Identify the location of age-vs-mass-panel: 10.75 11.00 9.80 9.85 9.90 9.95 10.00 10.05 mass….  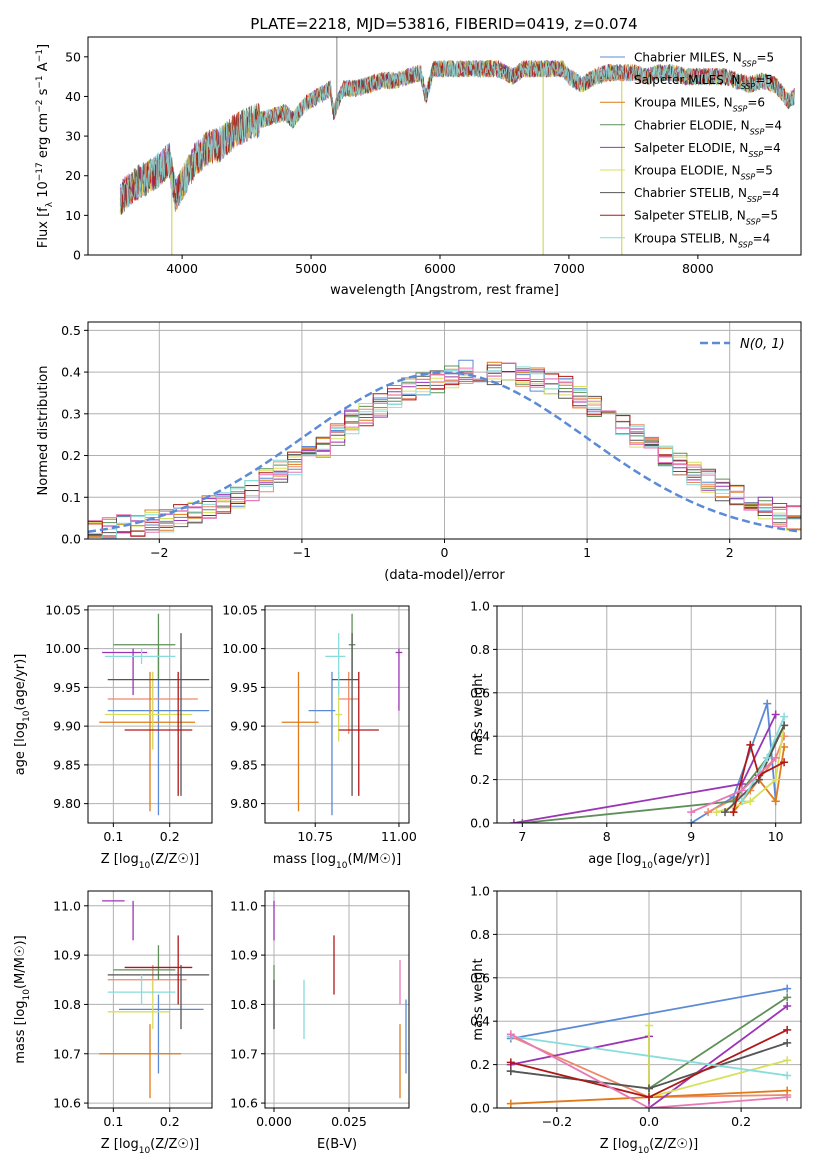
(319, 736).